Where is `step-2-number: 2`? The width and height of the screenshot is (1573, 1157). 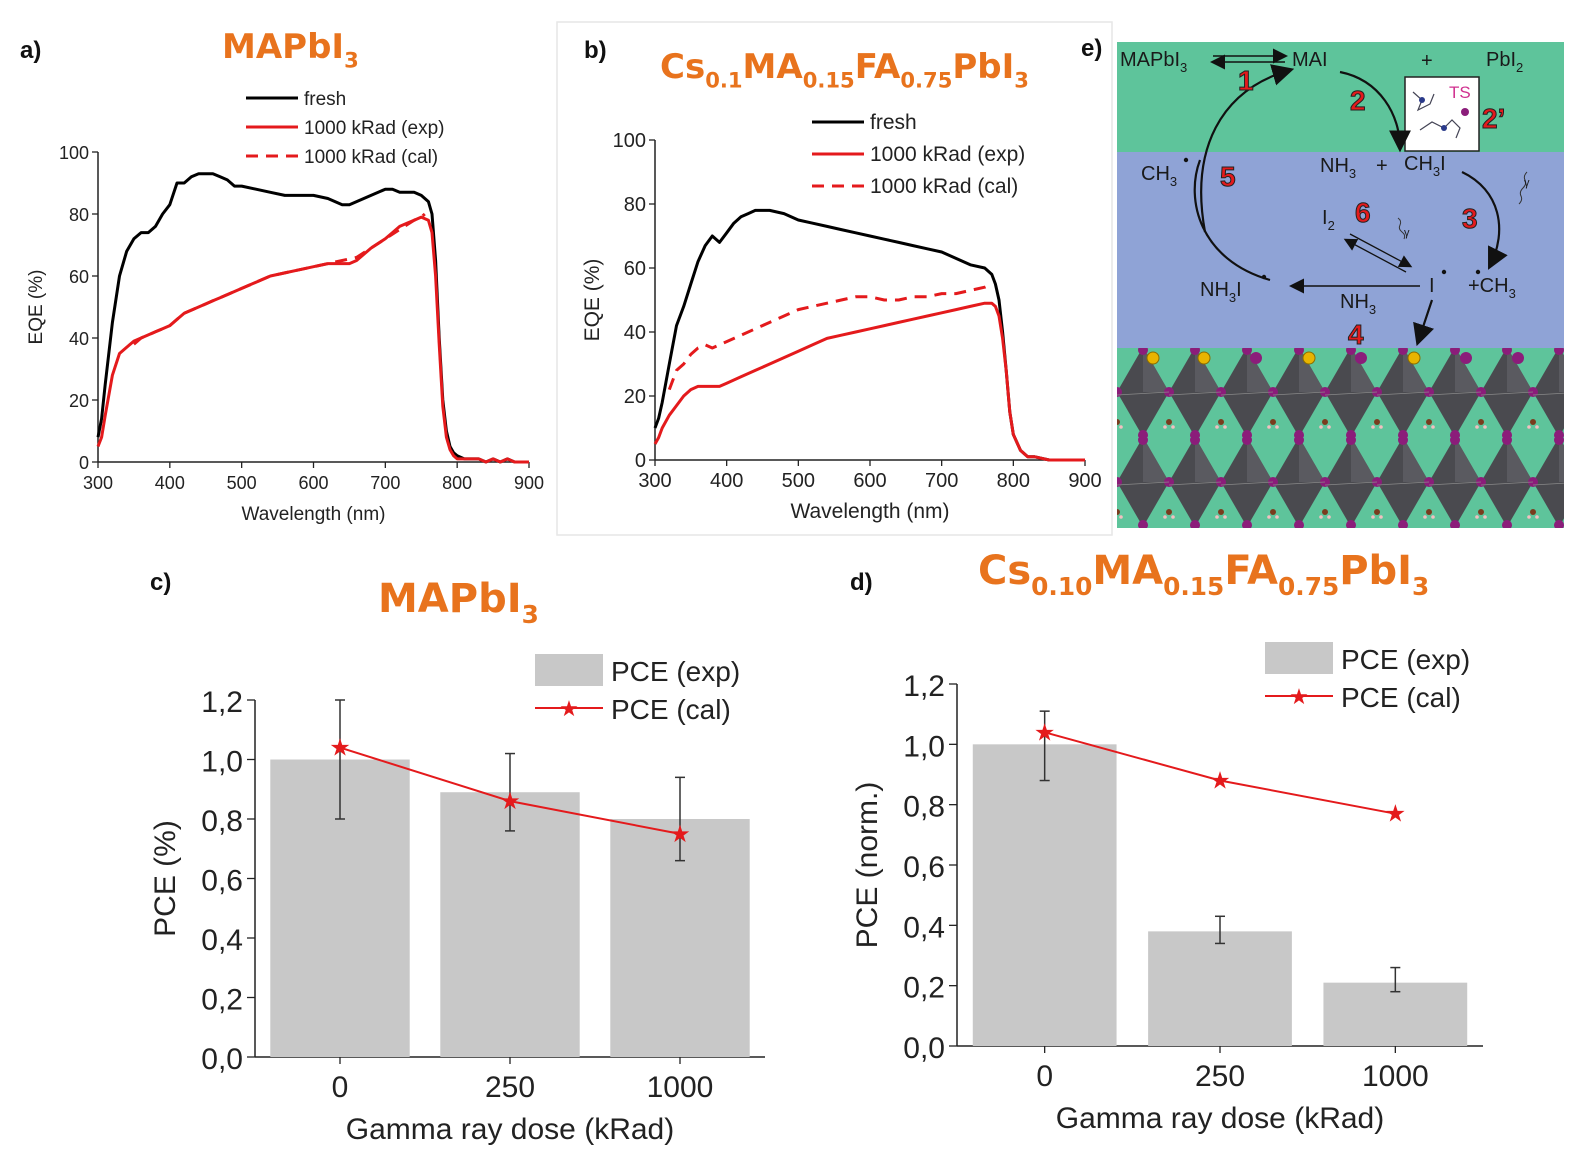 step-2-number: 2 is located at coordinates (1358, 100).